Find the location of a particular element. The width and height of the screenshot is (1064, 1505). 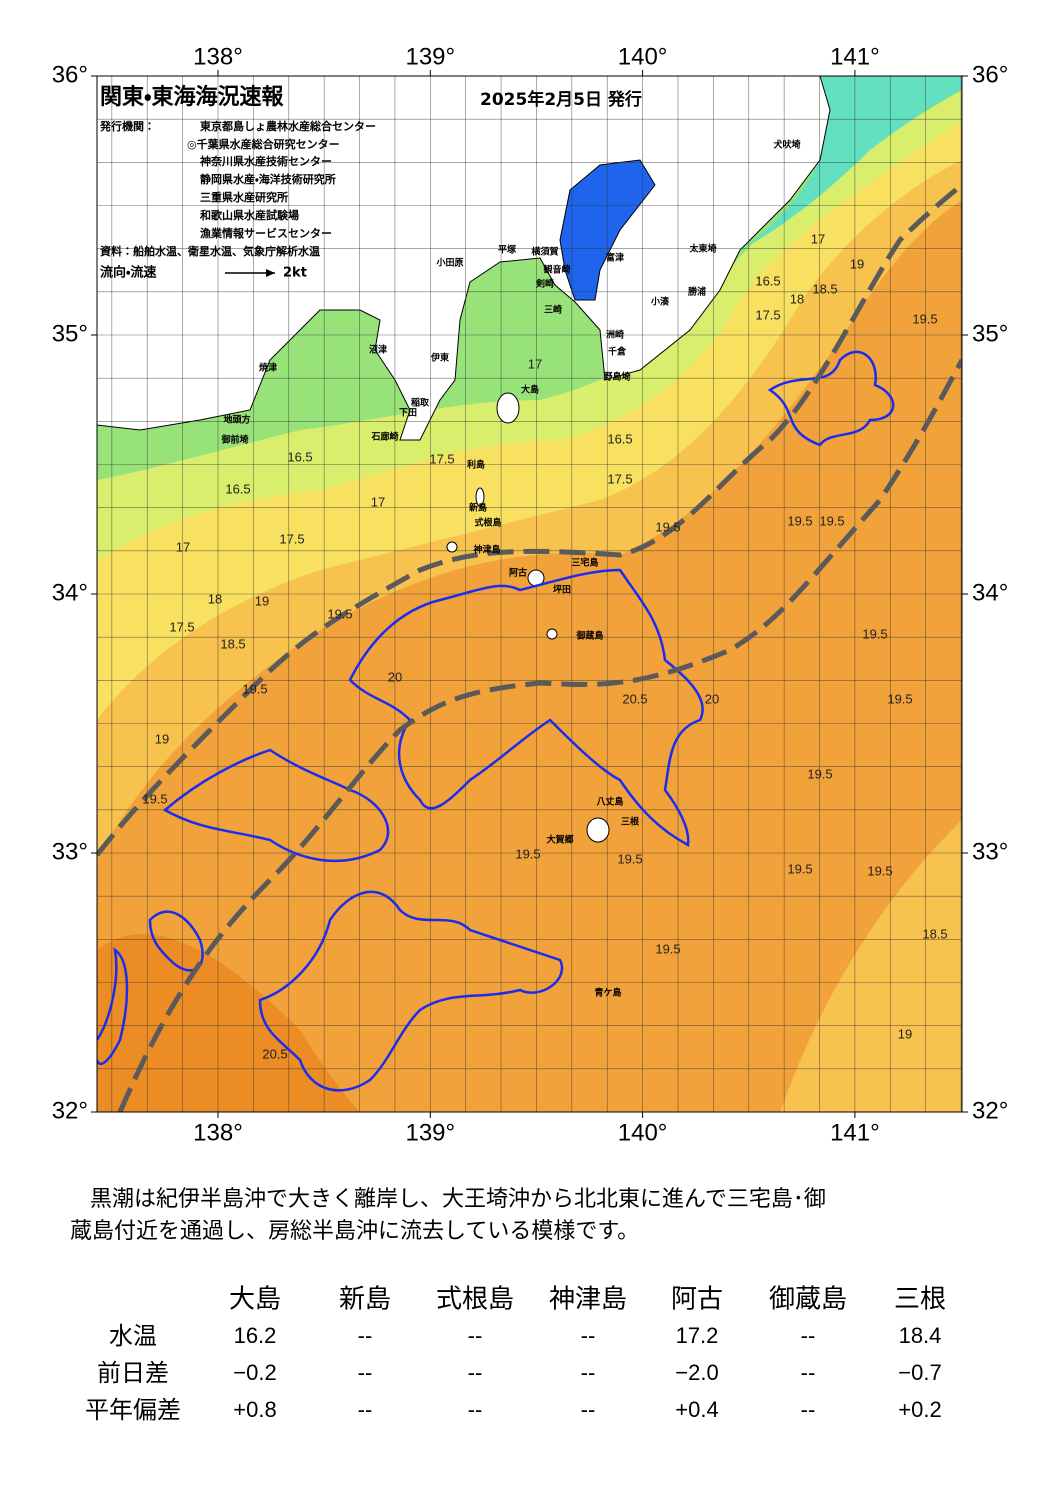

column-header: 阿古 is located at coordinates (697, 1300).